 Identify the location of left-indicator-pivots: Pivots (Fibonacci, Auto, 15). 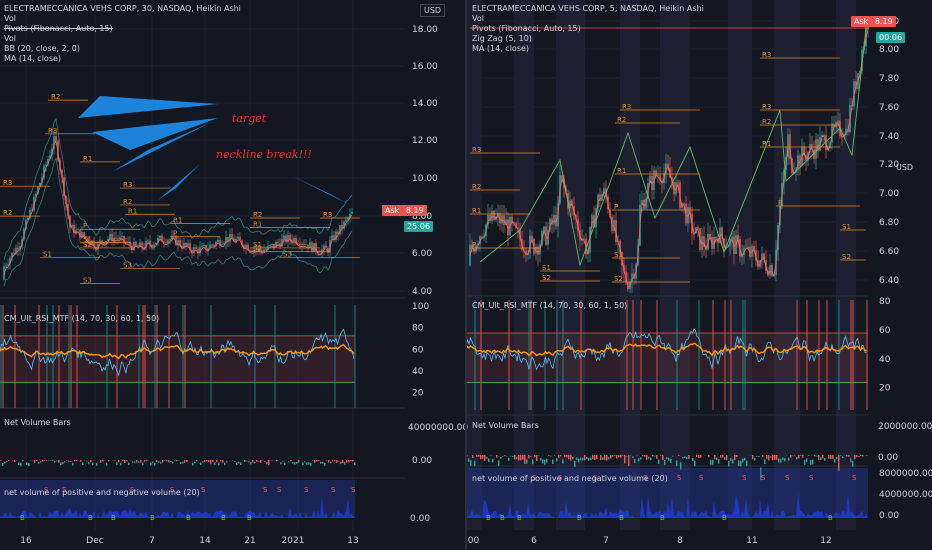
(58, 28).